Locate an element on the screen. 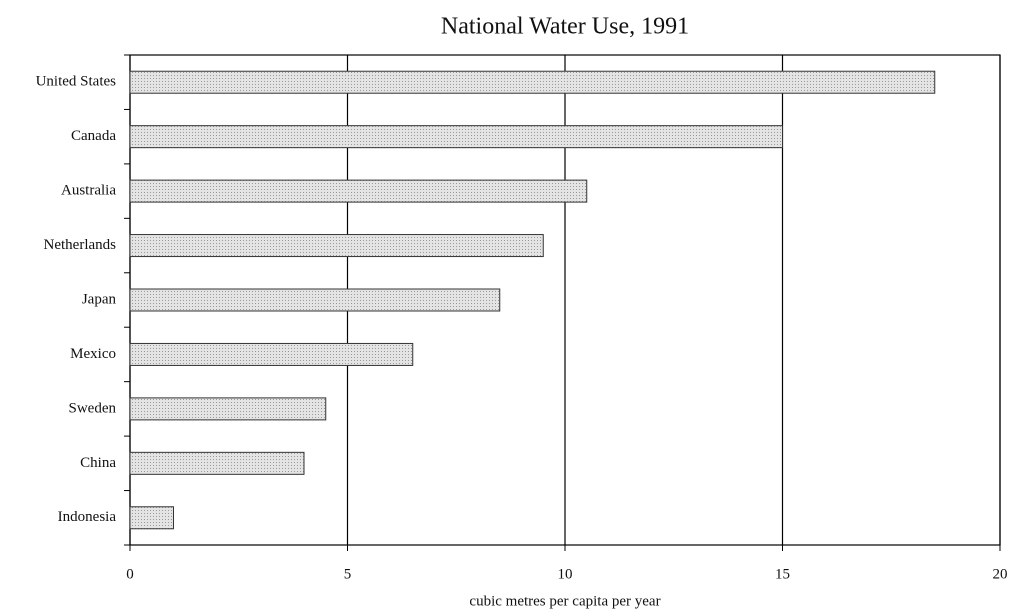 This screenshot has width=1018, height=611. y-tick-label: Mexico is located at coordinates (93, 354).